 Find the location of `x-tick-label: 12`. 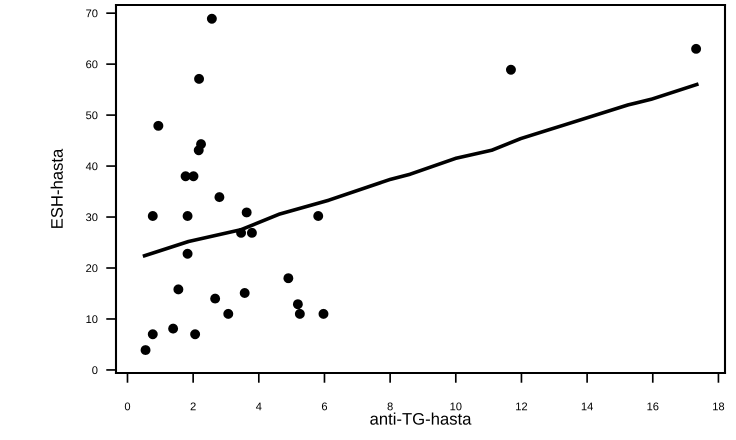

x-tick-label: 12 is located at coordinates (522, 406).